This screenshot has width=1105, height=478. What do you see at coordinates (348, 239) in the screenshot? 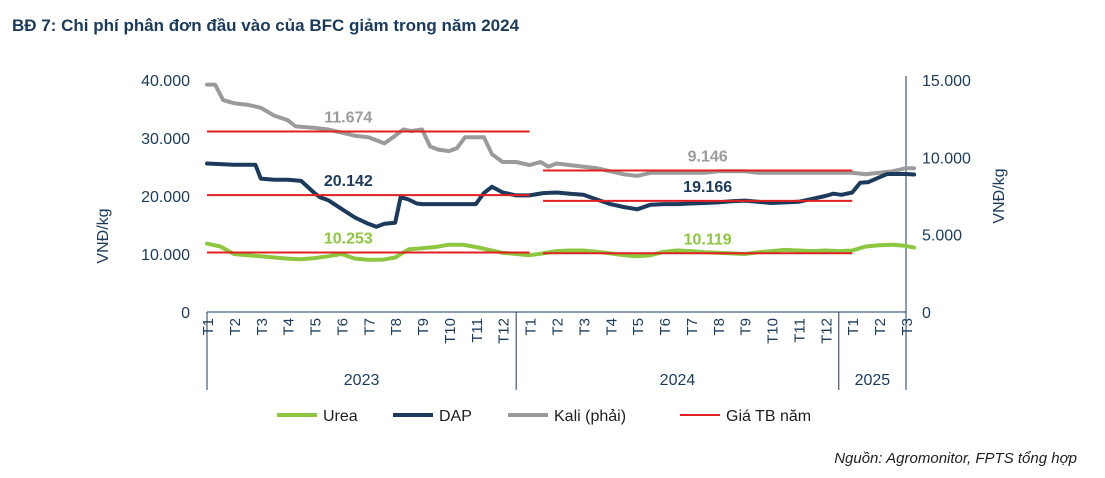
I see `average-value-label: 10.253` at bounding box center [348, 239].